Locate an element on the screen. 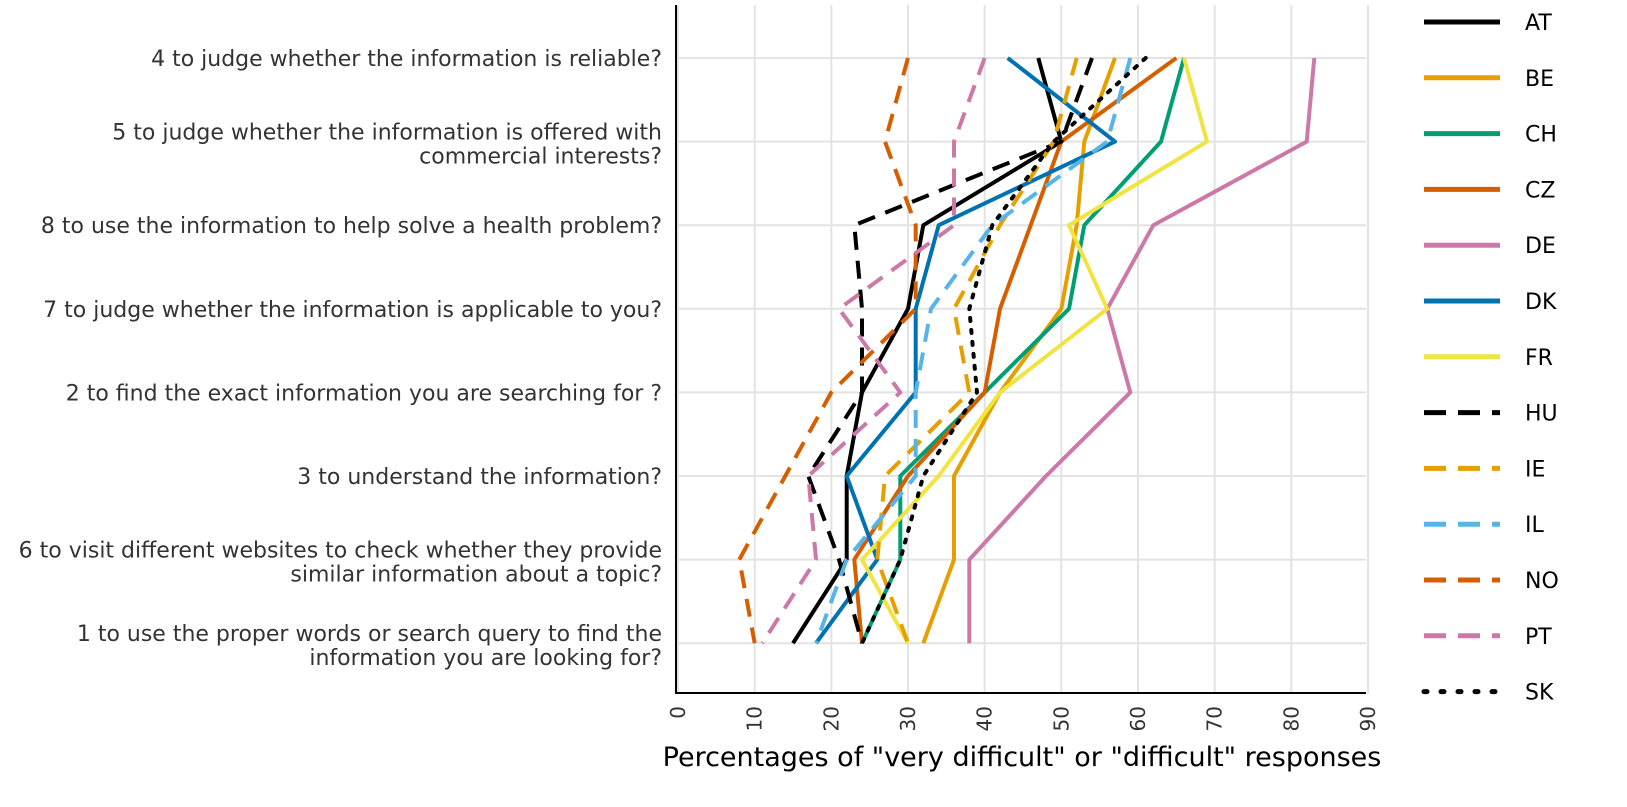 The width and height of the screenshot is (1627, 807). series-line-hu is located at coordinates (950, 350).